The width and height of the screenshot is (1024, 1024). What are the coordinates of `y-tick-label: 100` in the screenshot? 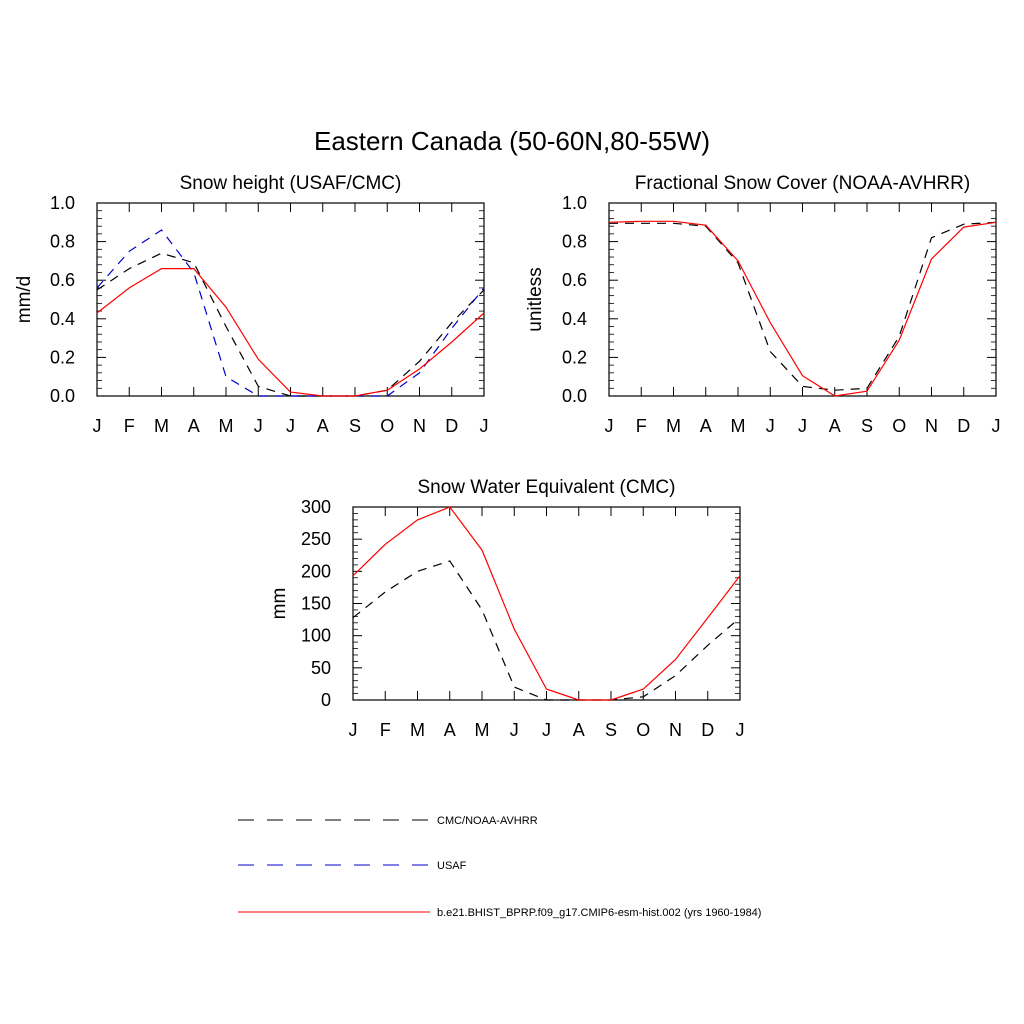 It's located at (316, 636).